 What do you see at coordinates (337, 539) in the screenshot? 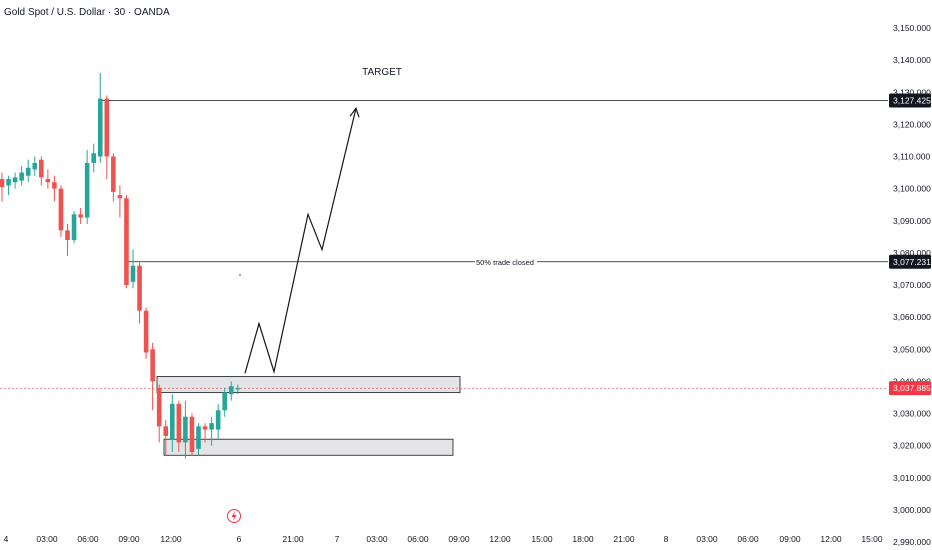
I see `x-tick-label: 7` at bounding box center [337, 539].